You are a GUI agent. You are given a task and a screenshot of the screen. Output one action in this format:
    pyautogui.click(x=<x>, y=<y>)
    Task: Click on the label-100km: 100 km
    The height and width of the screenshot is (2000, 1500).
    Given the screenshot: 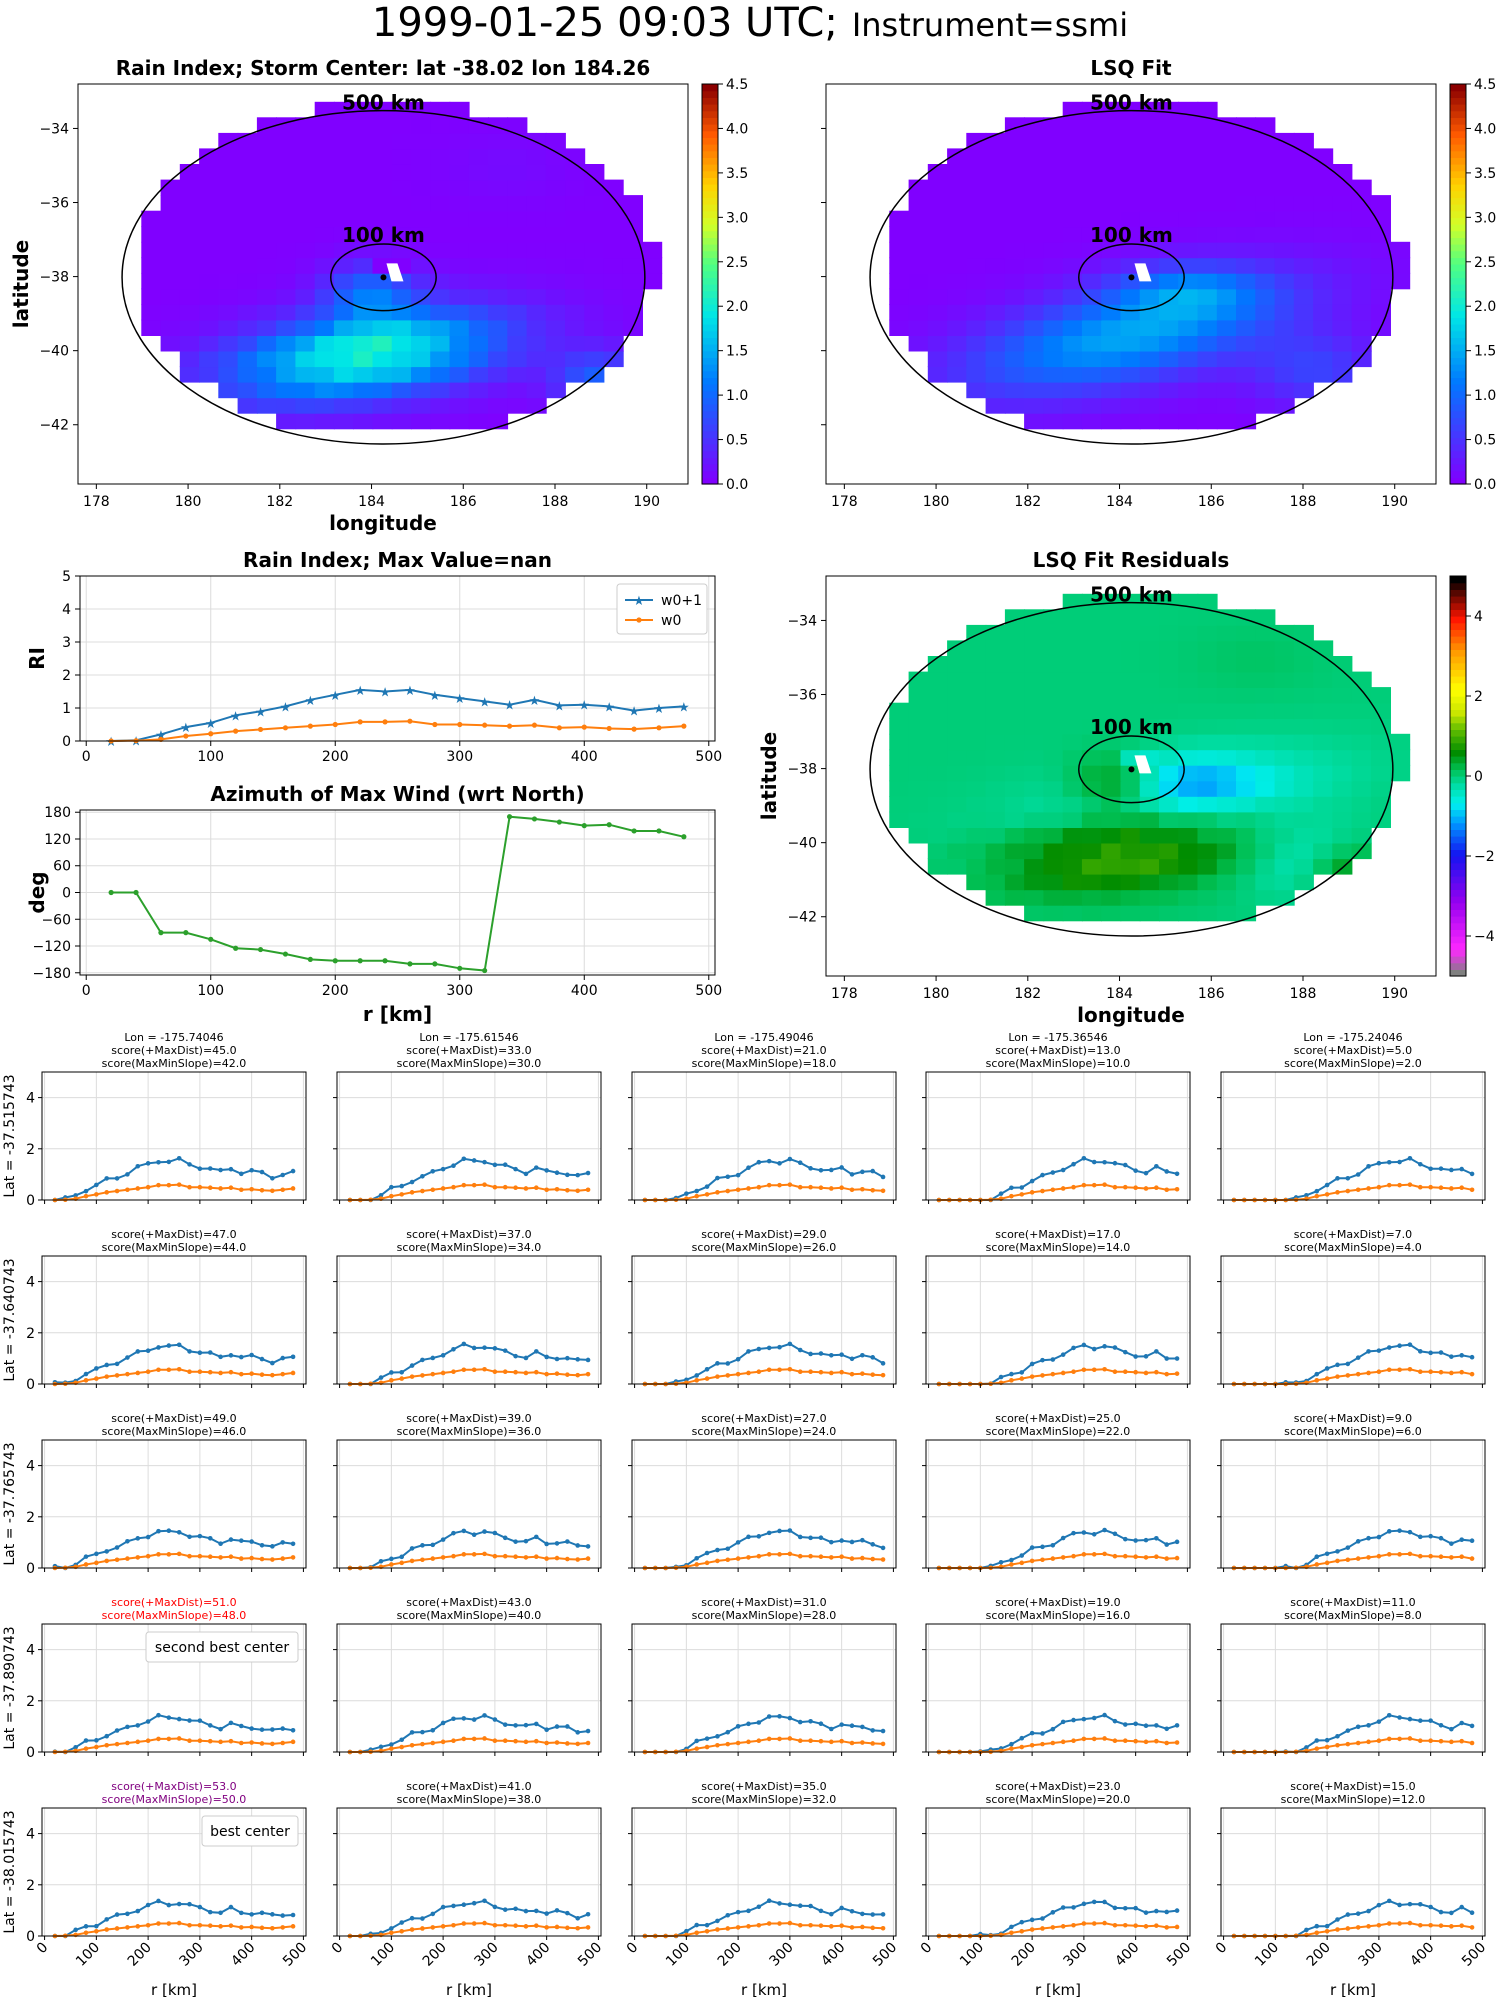 What is the action you would take?
    pyautogui.click(x=1131, y=727)
    